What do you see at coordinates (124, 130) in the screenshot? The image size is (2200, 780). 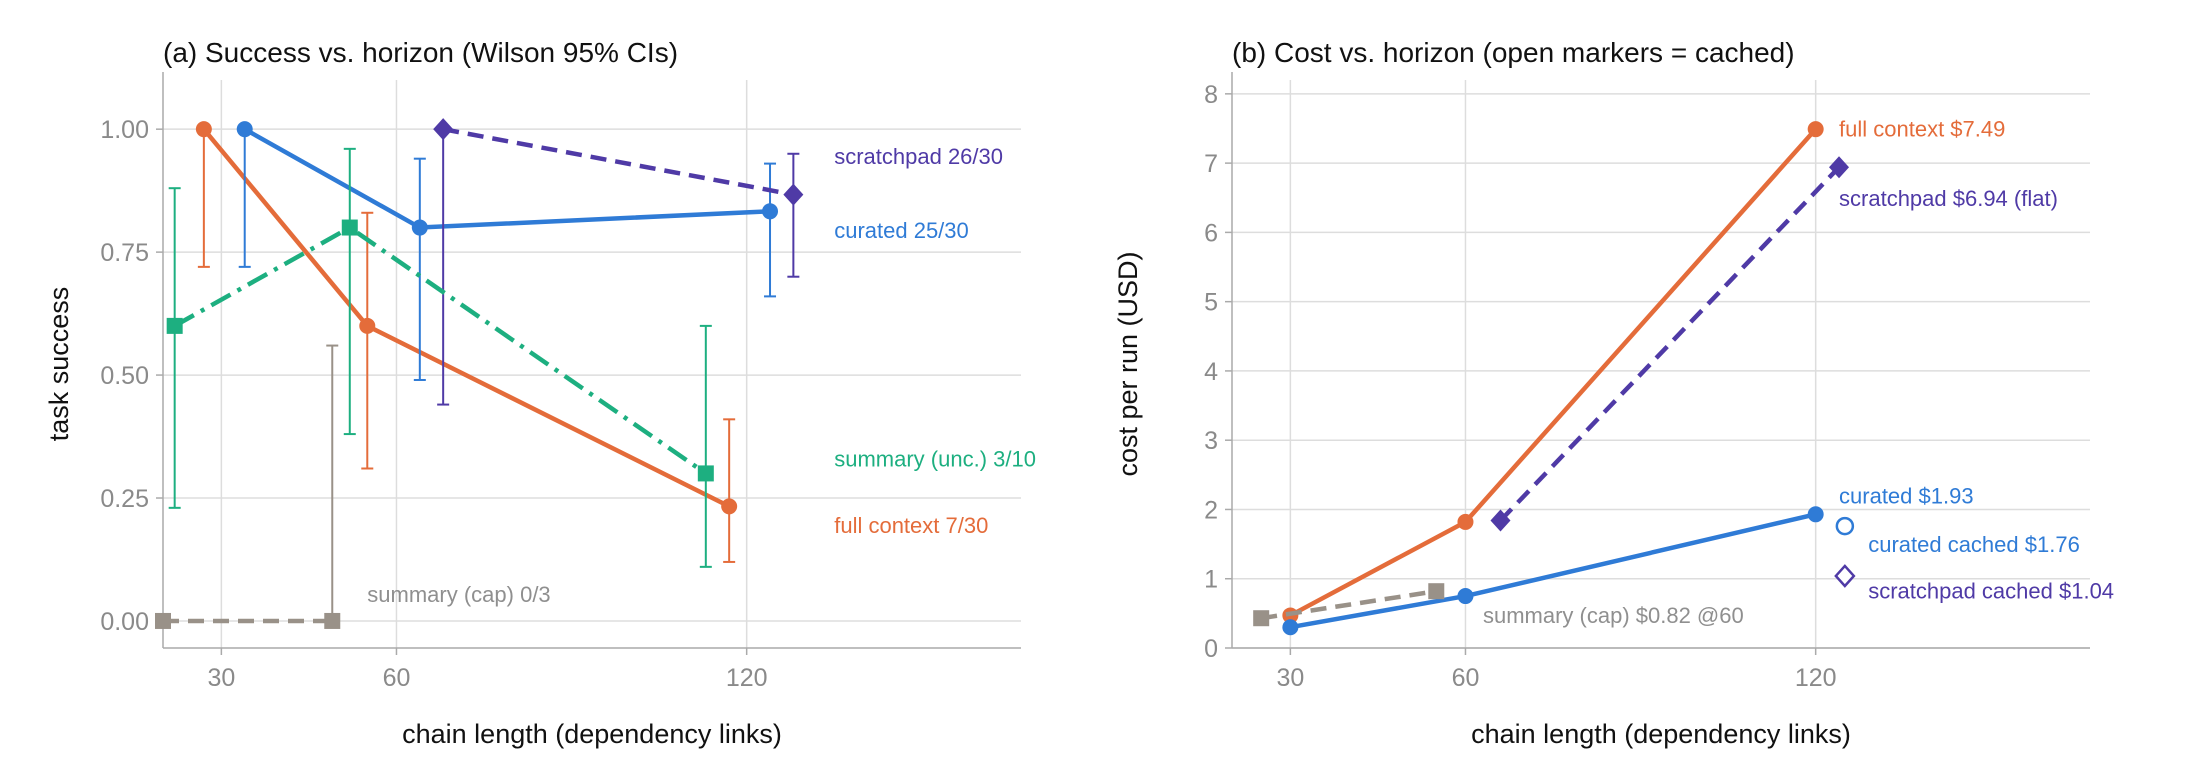 I see `y-tick-label: 1.00` at bounding box center [124, 130].